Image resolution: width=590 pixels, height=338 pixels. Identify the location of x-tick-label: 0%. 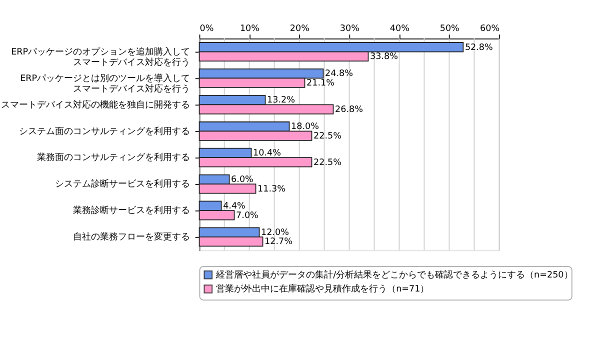
(207, 29).